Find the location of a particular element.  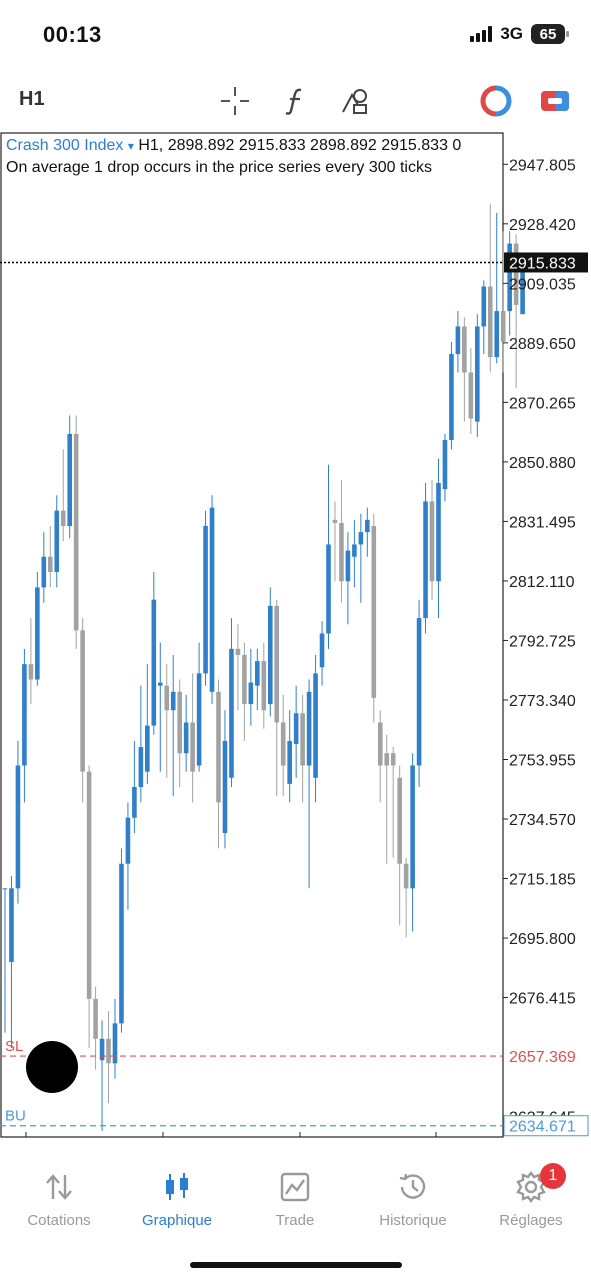

tab-label: Réglages is located at coordinates (531, 1220).